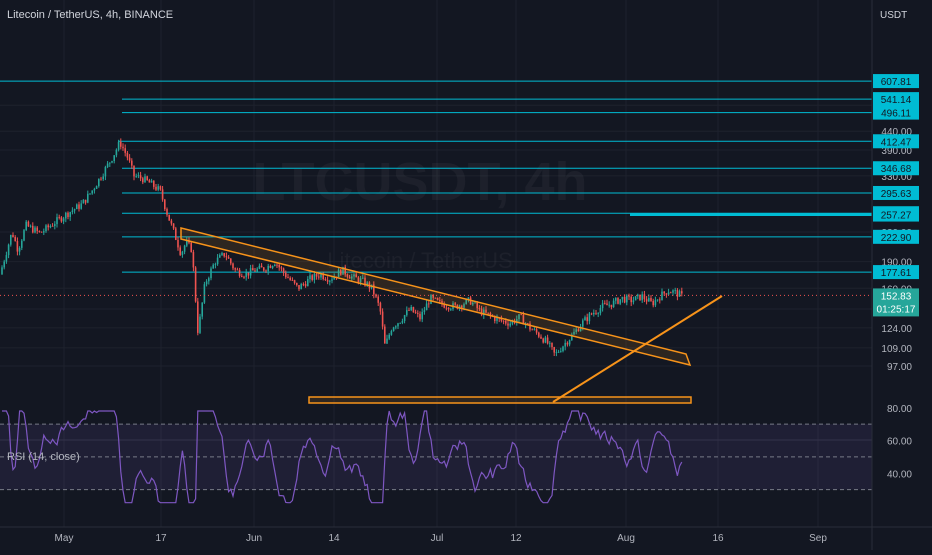 This screenshot has width=932, height=555. I want to click on price-tick-label: 97.00, so click(899, 367).